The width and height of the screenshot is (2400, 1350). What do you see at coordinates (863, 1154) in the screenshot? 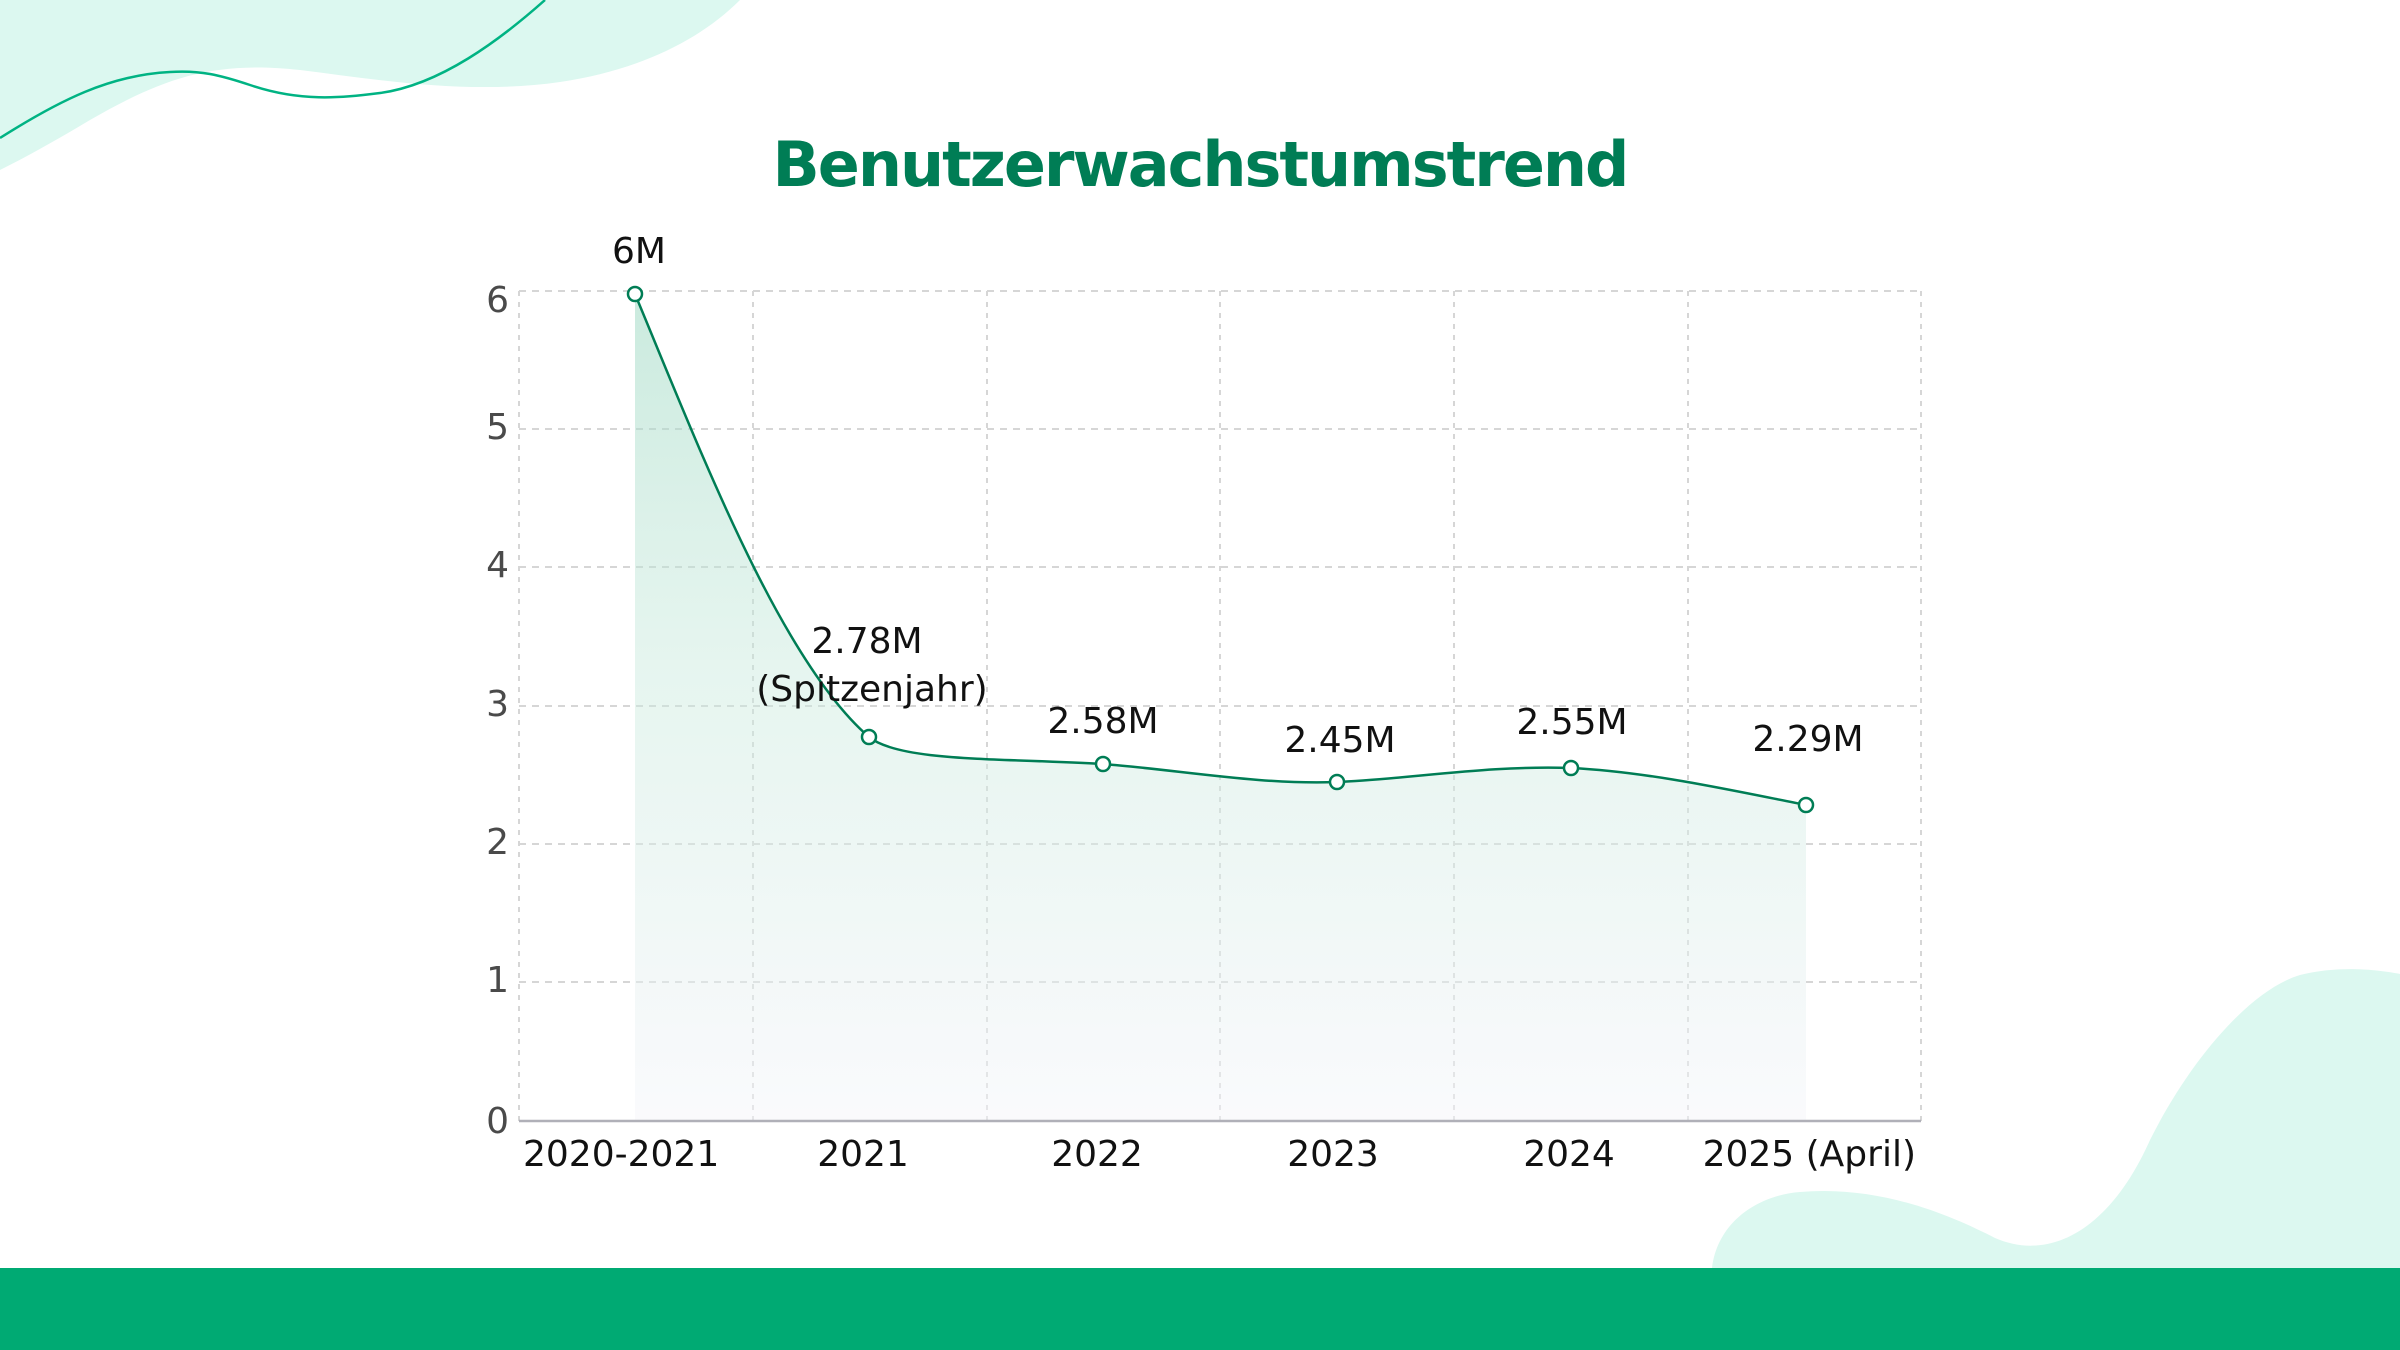
I see `x-tick-label: 2021` at bounding box center [863, 1154].